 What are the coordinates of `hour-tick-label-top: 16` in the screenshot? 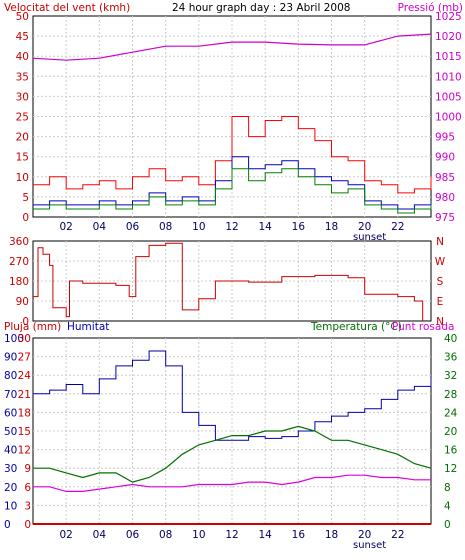 It's located at (299, 227).